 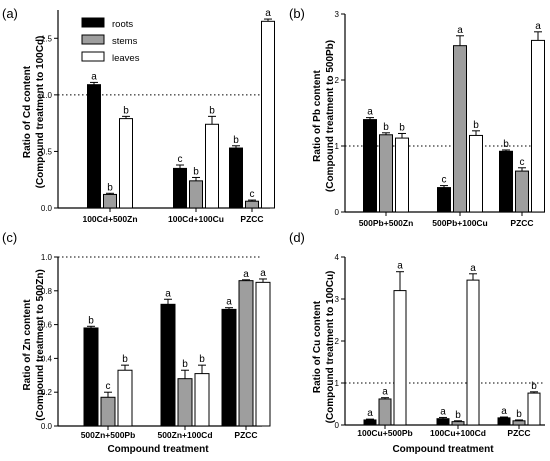 I want to click on panel-a-significance-letter: a, so click(x=94, y=76).